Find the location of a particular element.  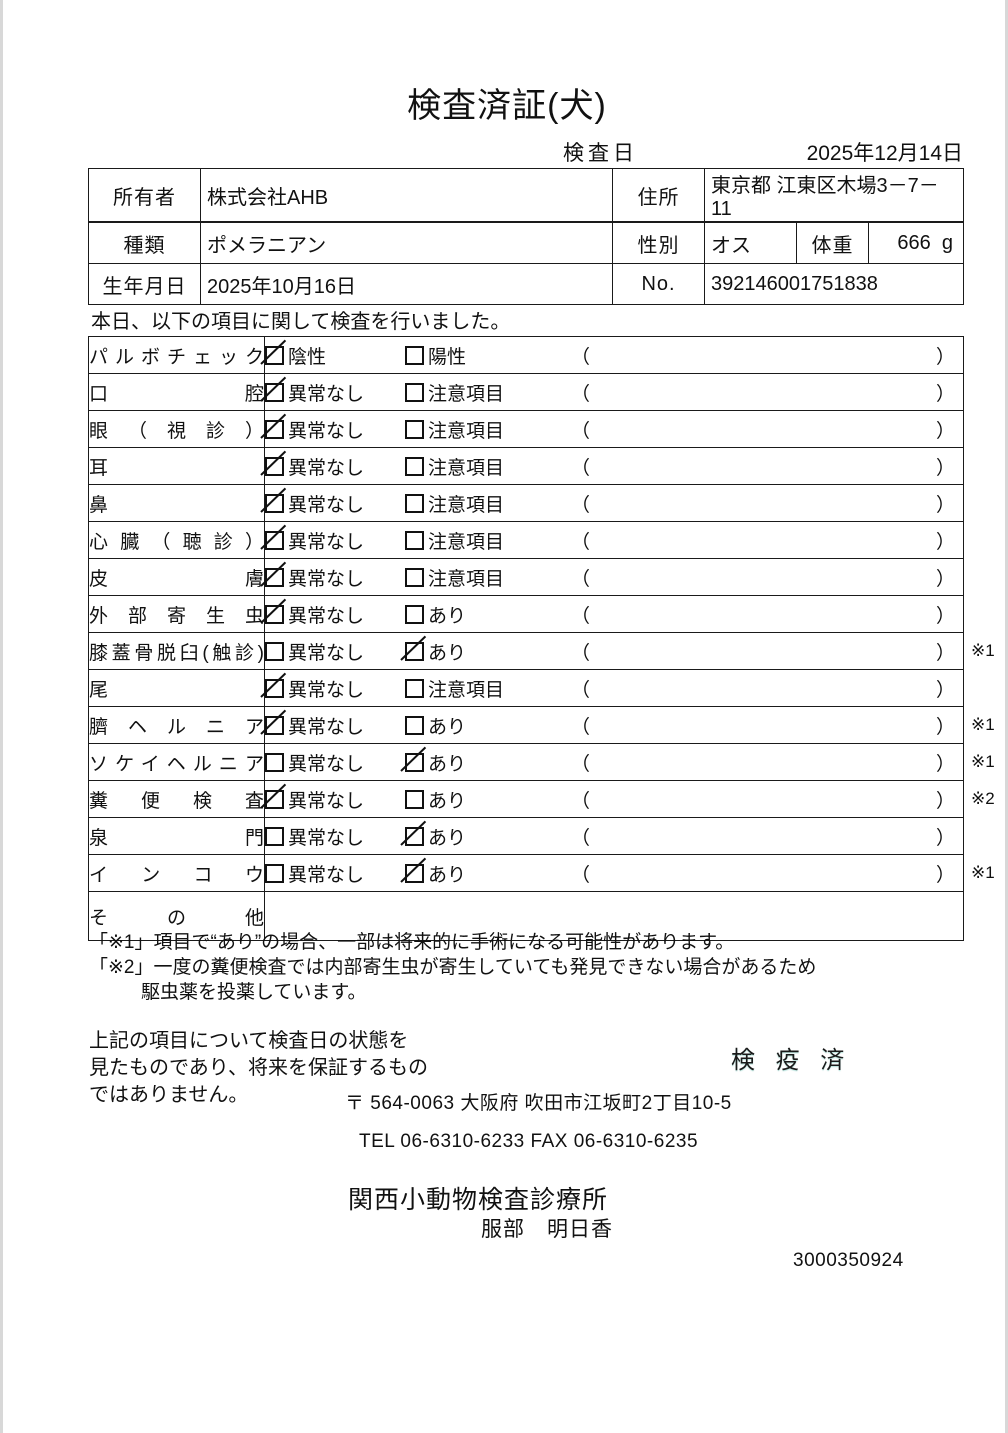

exam-item-label-text: 膝蓋骨脱臼(触診) is located at coordinates (176, 653).